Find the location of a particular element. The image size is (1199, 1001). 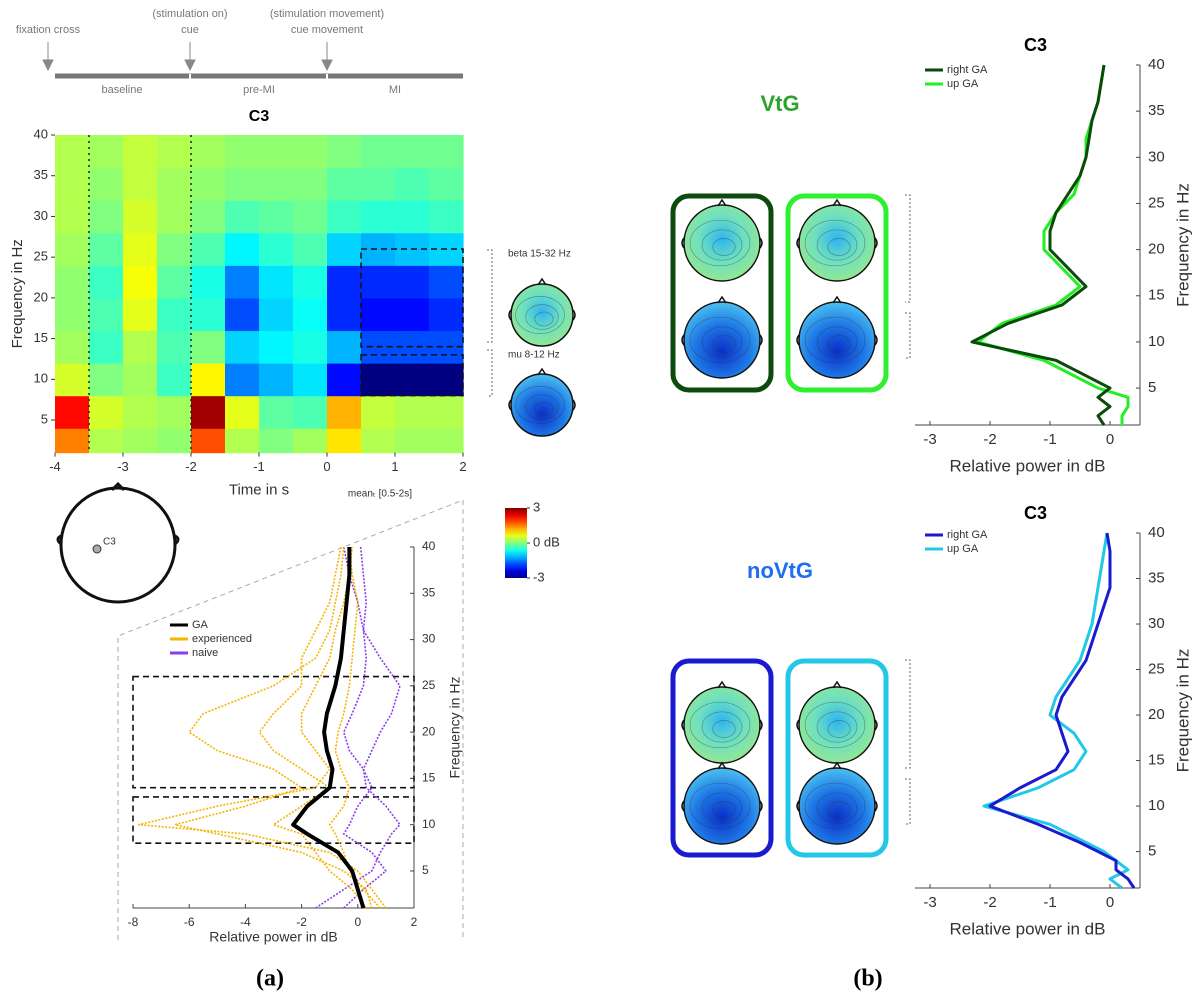

x-tick-label: -6 is located at coordinates (189, 922).